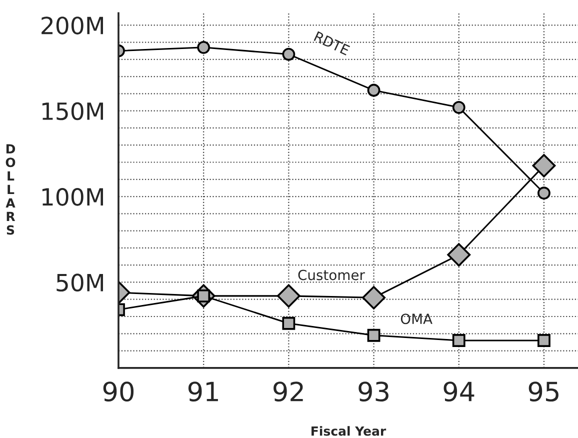 The width and height of the screenshot is (578, 438). I want to click on x-tick-label: 91, so click(203, 392).